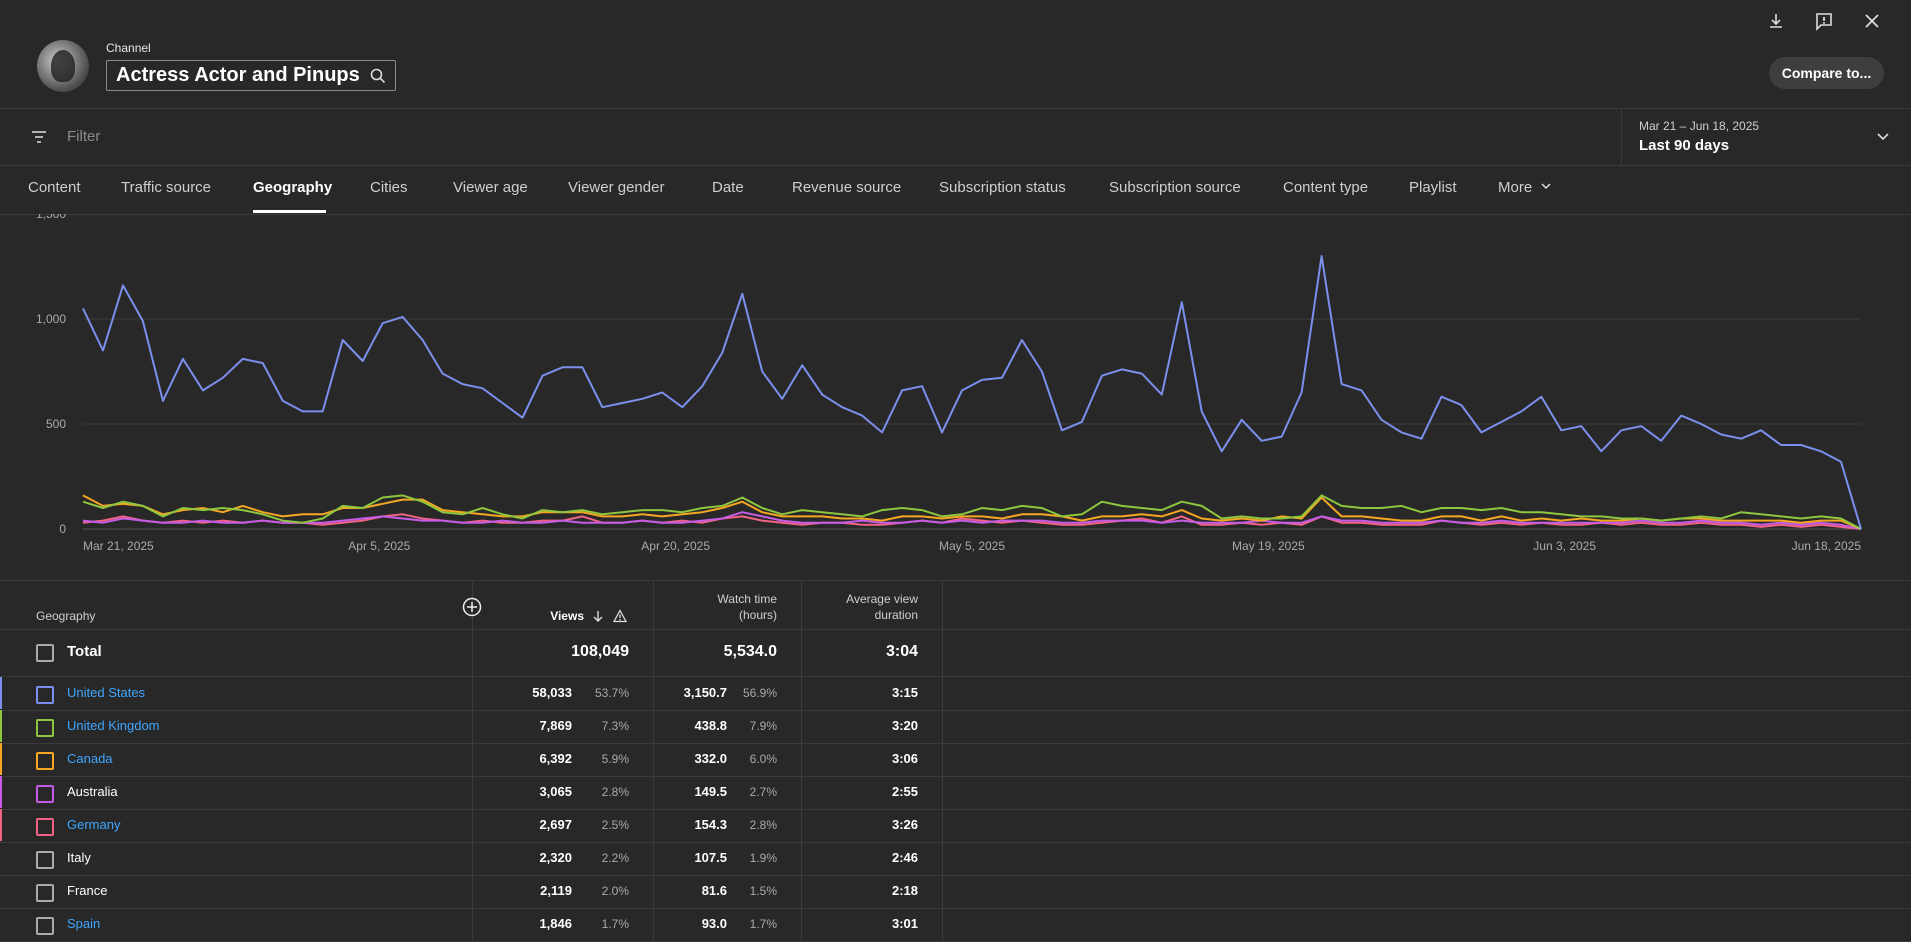 The image size is (1911, 942). I want to click on tab-content: Content, so click(54, 187).